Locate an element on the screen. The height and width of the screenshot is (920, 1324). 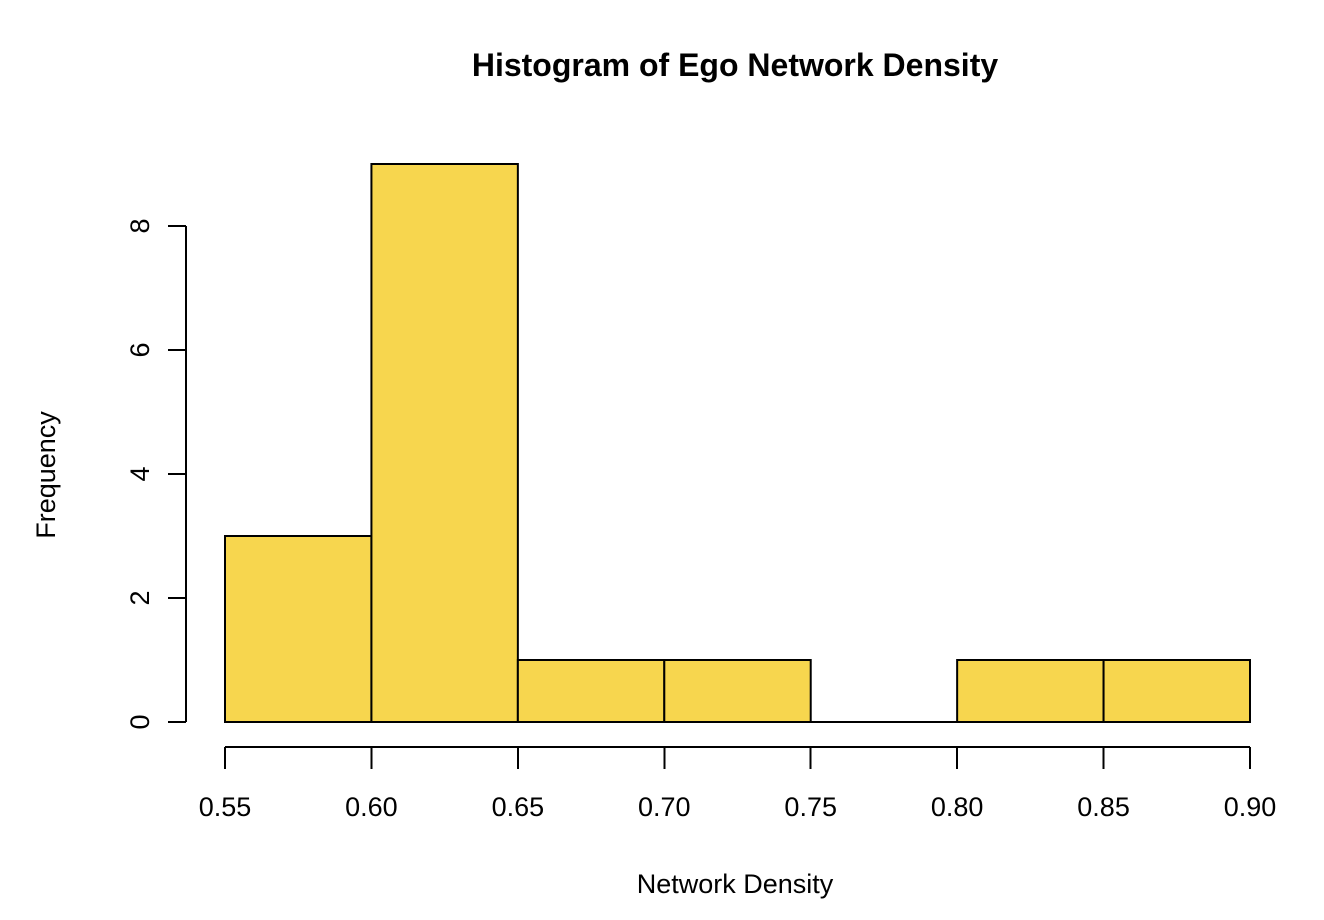
y-tick-label: 8 is located at coordinates (140, 225).